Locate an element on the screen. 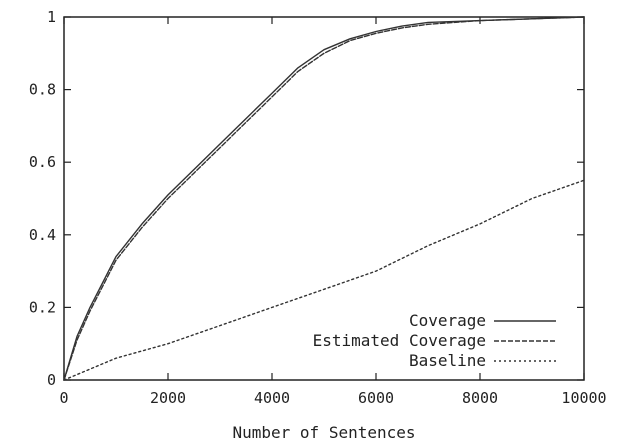 Image resolution: width=620 pixels, height=441 pixels. y-tick-label: 0 is located at coordinates (51, 380).